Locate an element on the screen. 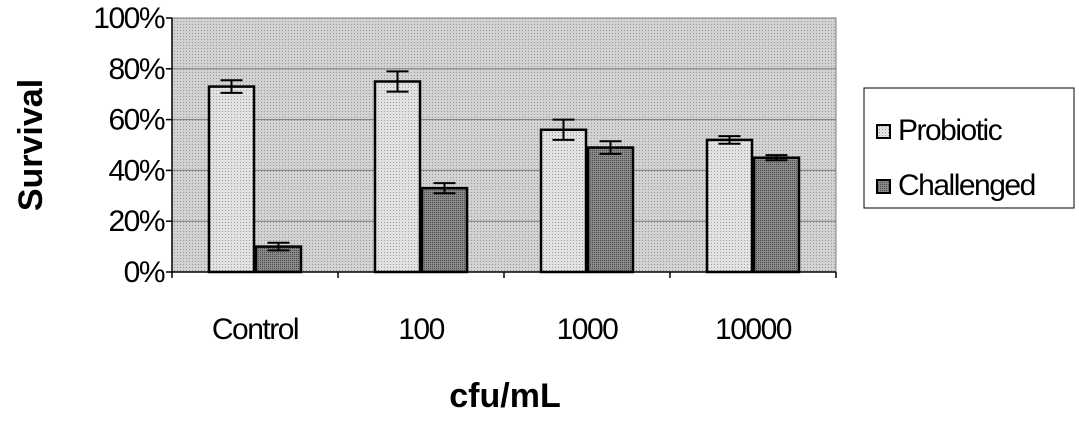 The height and width of the screenshot is (424, 1079). legend: Probiotic Challenged is located at coordinates (969, 148).